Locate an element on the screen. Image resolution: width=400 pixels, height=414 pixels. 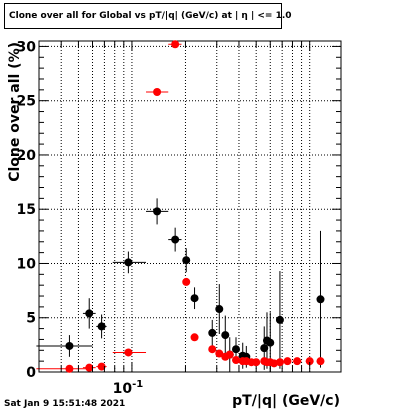
y-axis-label: Clone over all (%) is located at coordinates (15, 112).